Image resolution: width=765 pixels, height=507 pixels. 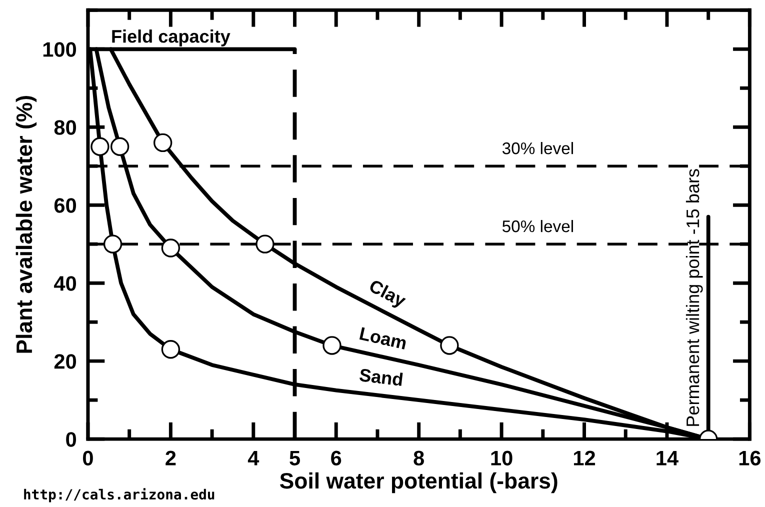 What do you see at coordinates (26, 224) in the screenshot?
I see `y-axis-title: Plant available water (%)` at bounding box center [26, 224].